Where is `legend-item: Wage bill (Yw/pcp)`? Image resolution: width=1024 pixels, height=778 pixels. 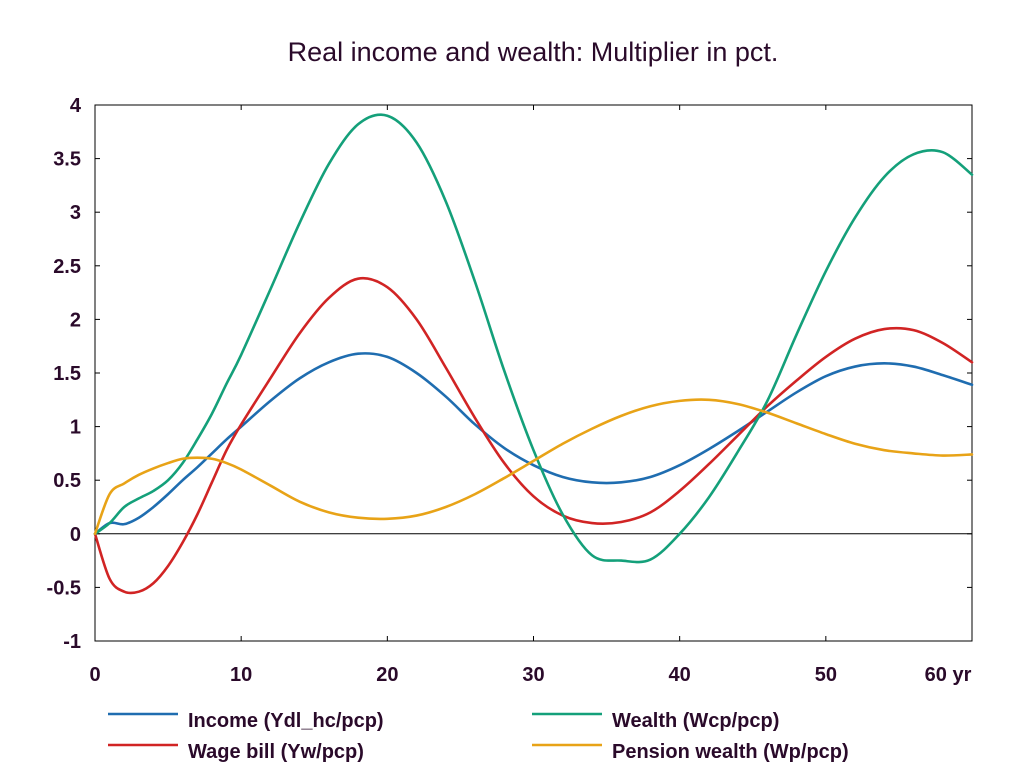
legend-item: Wage bill (Yw/pcp) is located at coordinates (236, 752).